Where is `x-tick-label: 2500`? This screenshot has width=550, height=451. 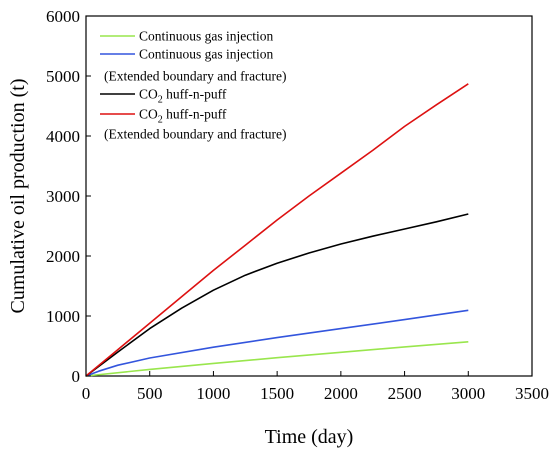
x-tick-label: 2500 is located at coordinates (405, 393).